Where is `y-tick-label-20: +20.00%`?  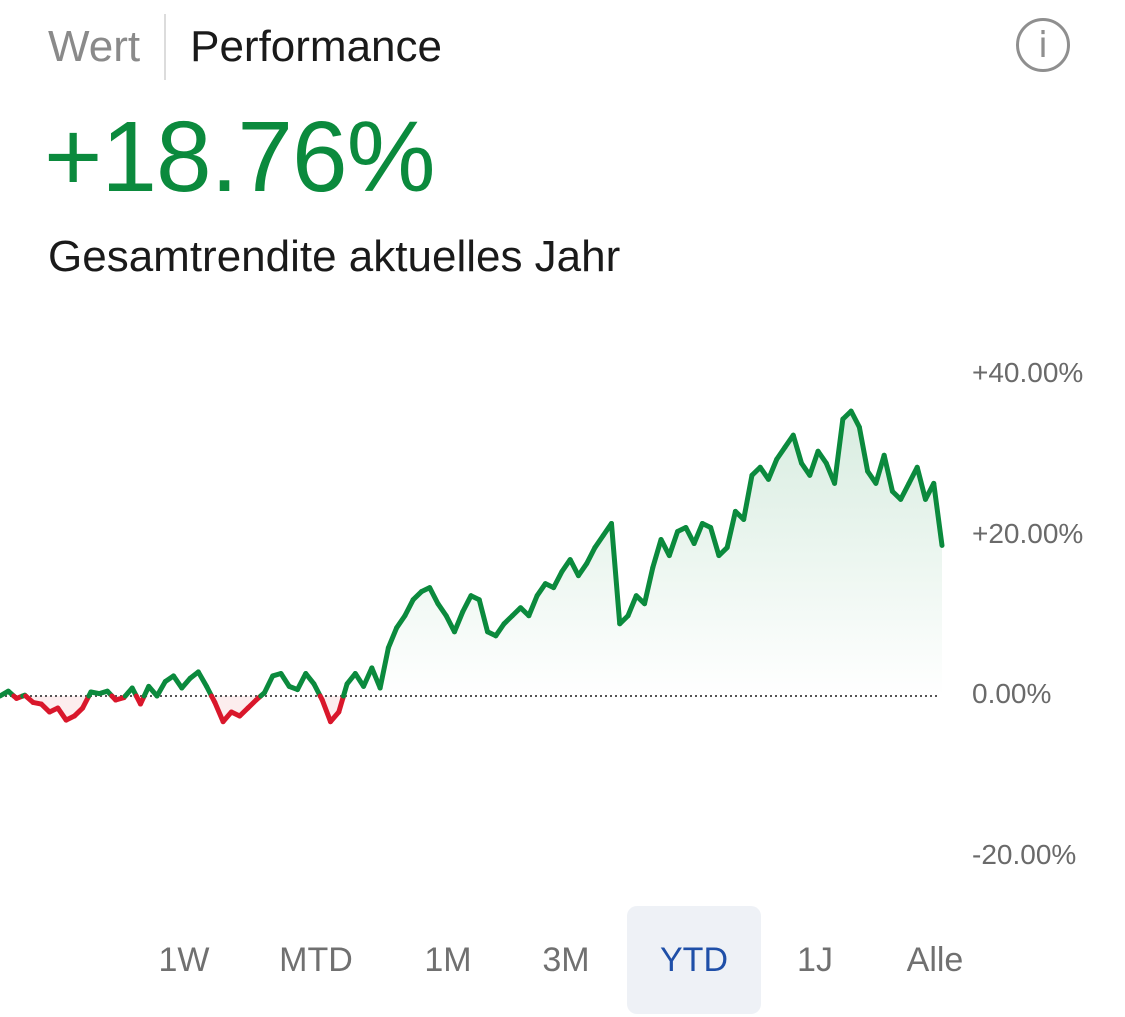
y-tick-label-20: +20.00% is located at coordinates (1028, 533).